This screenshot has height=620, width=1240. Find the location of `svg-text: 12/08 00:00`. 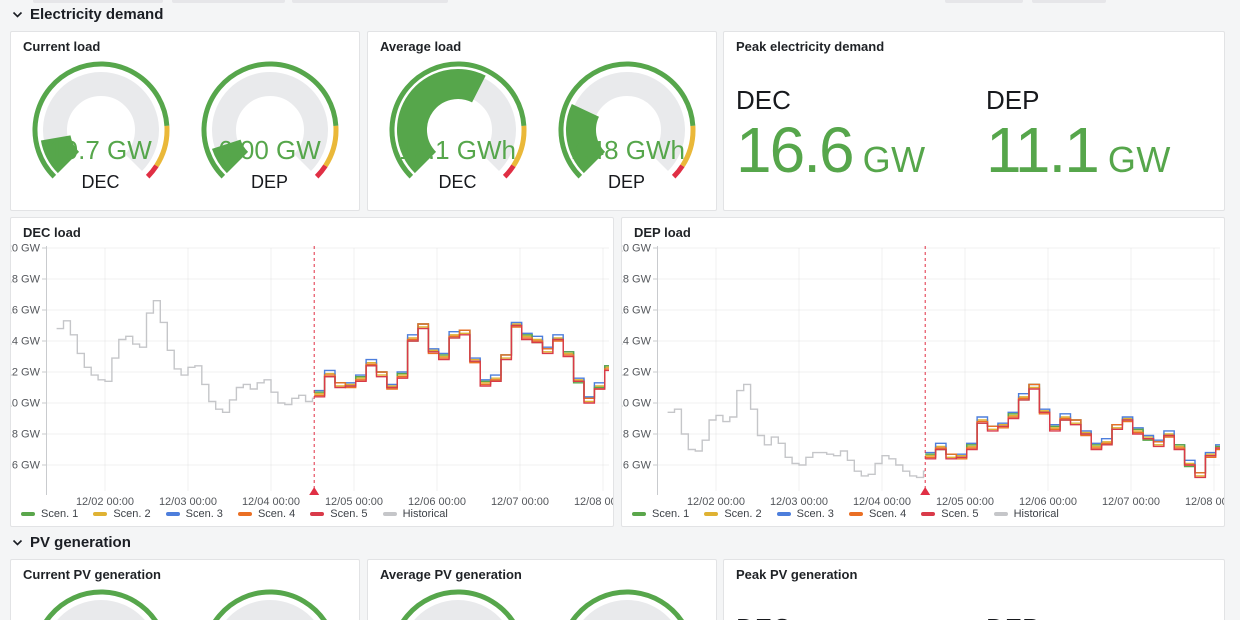

svg-text: 12/08 00:00 is located at coordinates (1205, 502).